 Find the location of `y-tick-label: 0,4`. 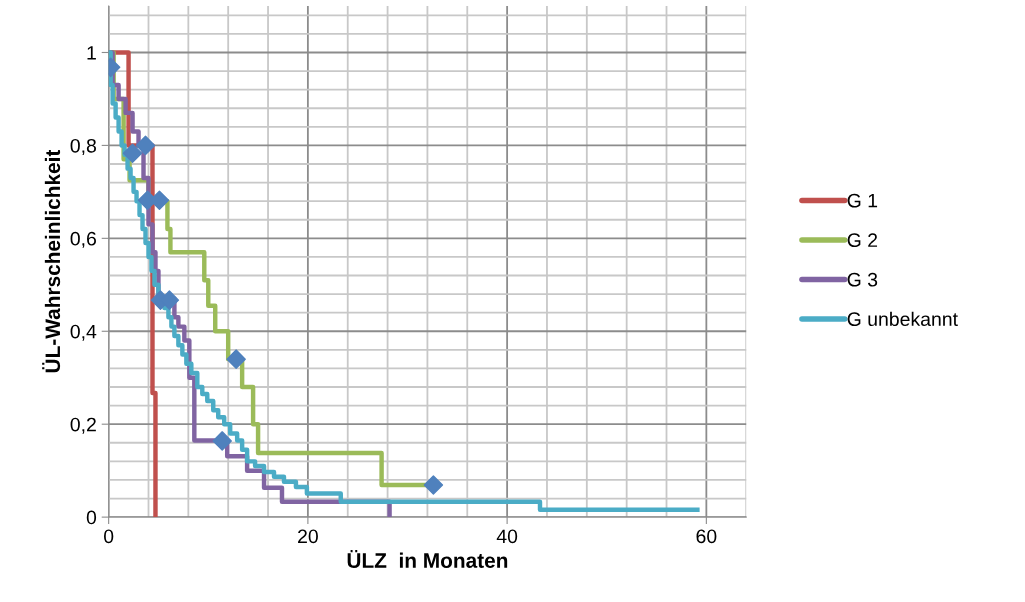

y-tick-label: 0,4 is located at coordinates (83, 332).